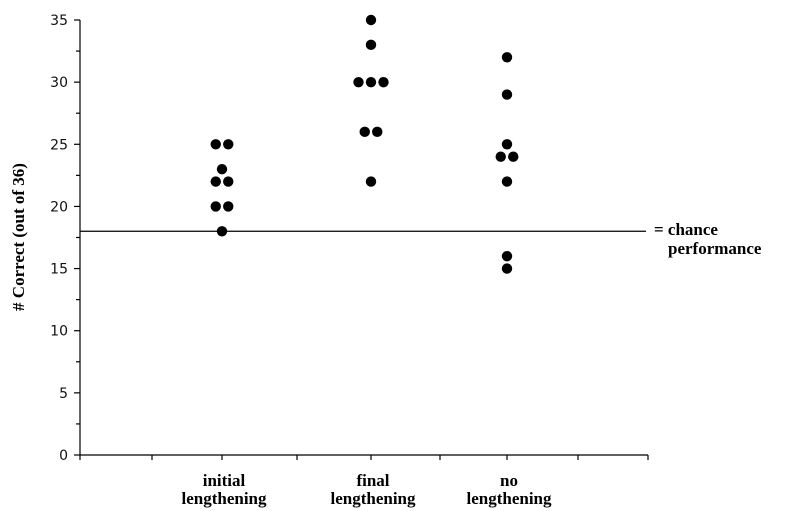  What do you see at coordinates (59, 270) in the screenshot?
I see `y-tick-label: 15` at bounding box center [59, 270].